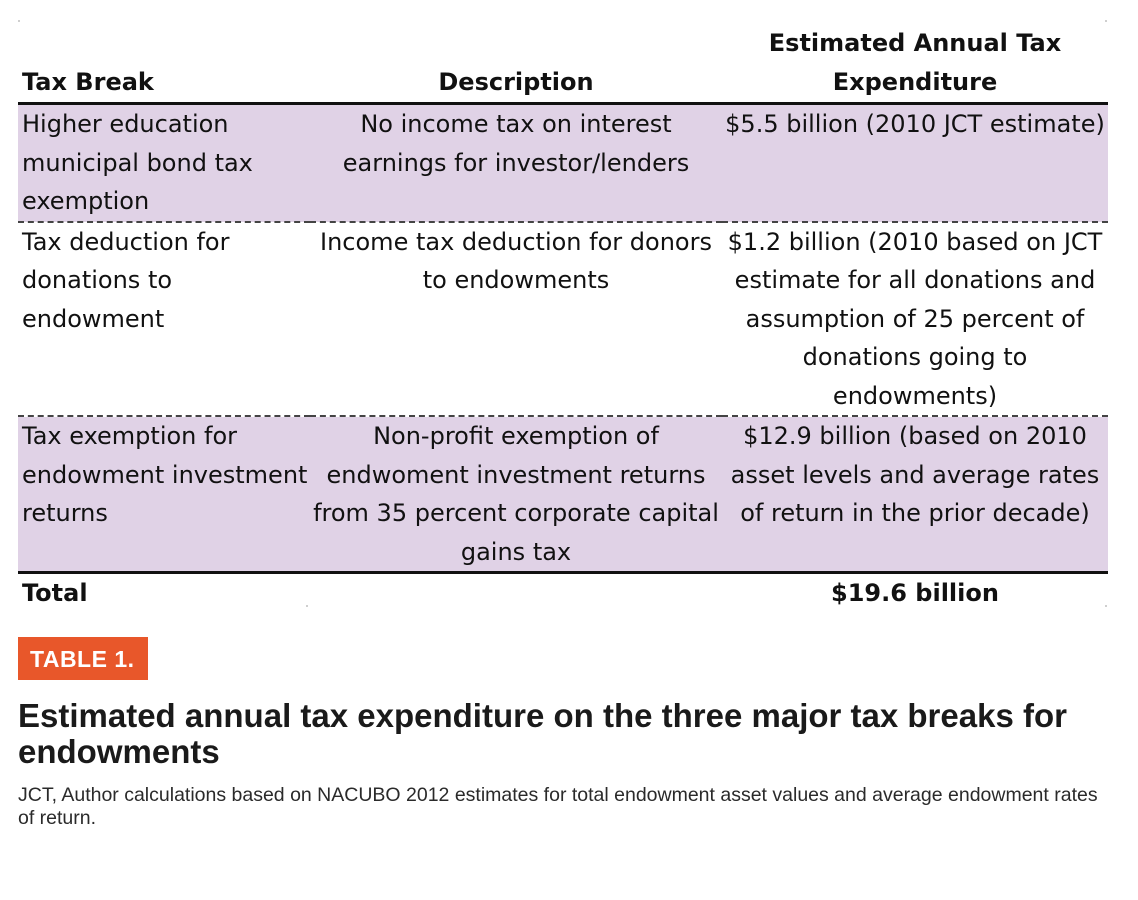 This screenshot has height=900, width=1138. I want to click on header-description: Description, so click(516, 82).